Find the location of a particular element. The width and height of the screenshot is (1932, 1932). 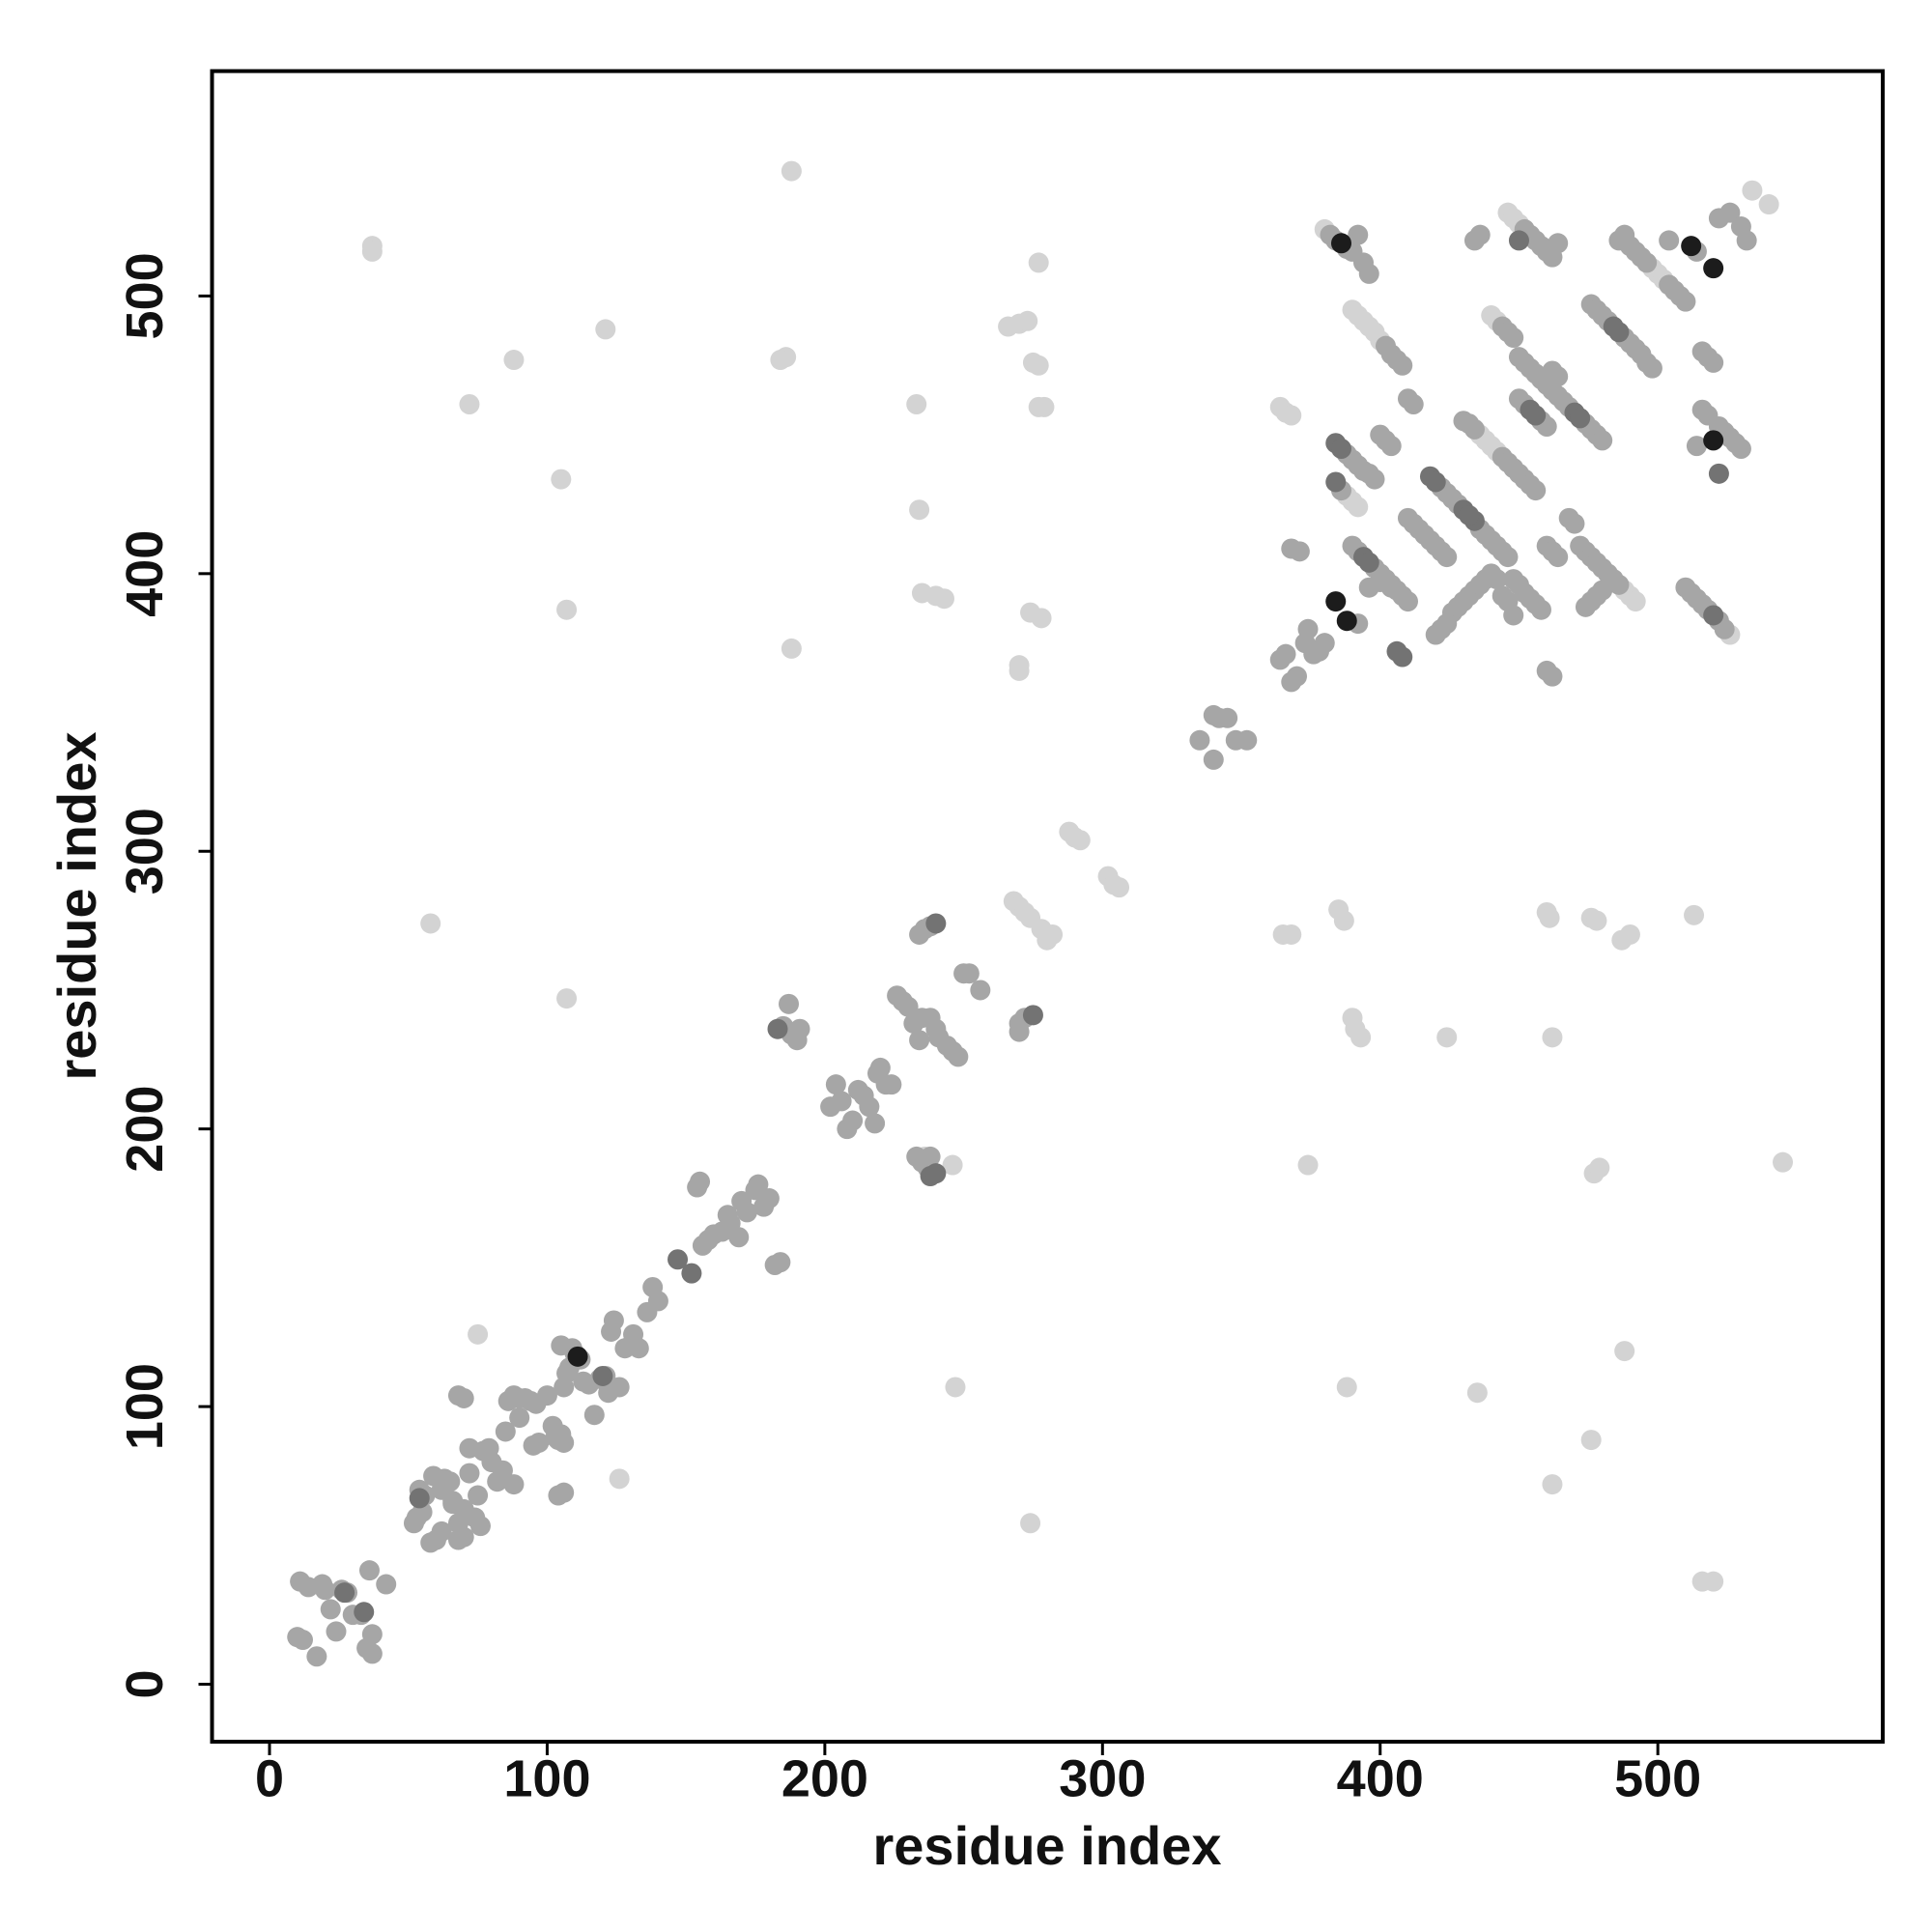

x-tick-label: 0 is located at coordinates (269, 1778).